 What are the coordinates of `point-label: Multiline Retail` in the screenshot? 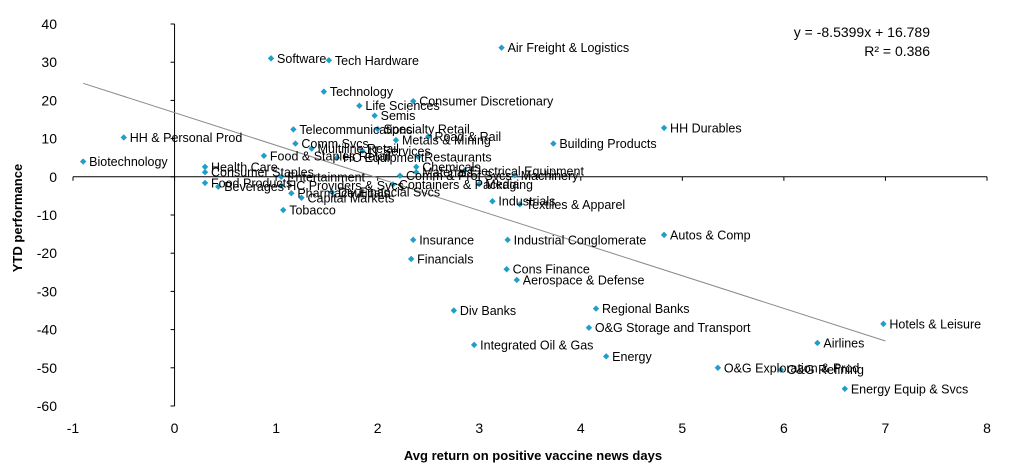 It's located at (358, 149).